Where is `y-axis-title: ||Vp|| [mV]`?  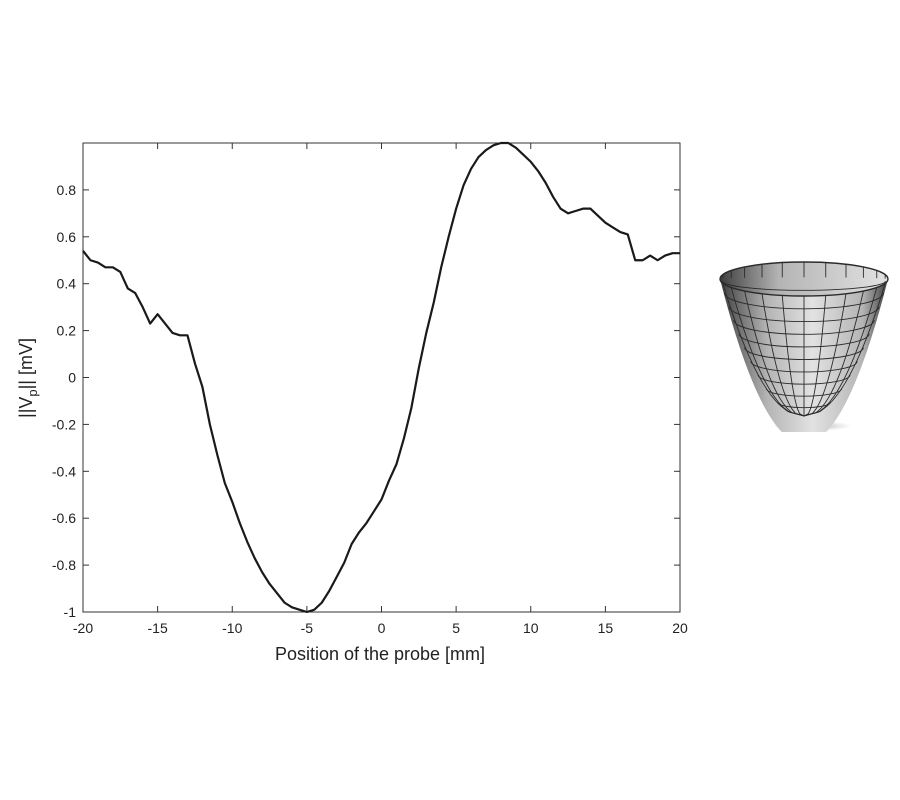 y-axis-title: ||Vp|| [mV] is located at coordinates (28, 378).